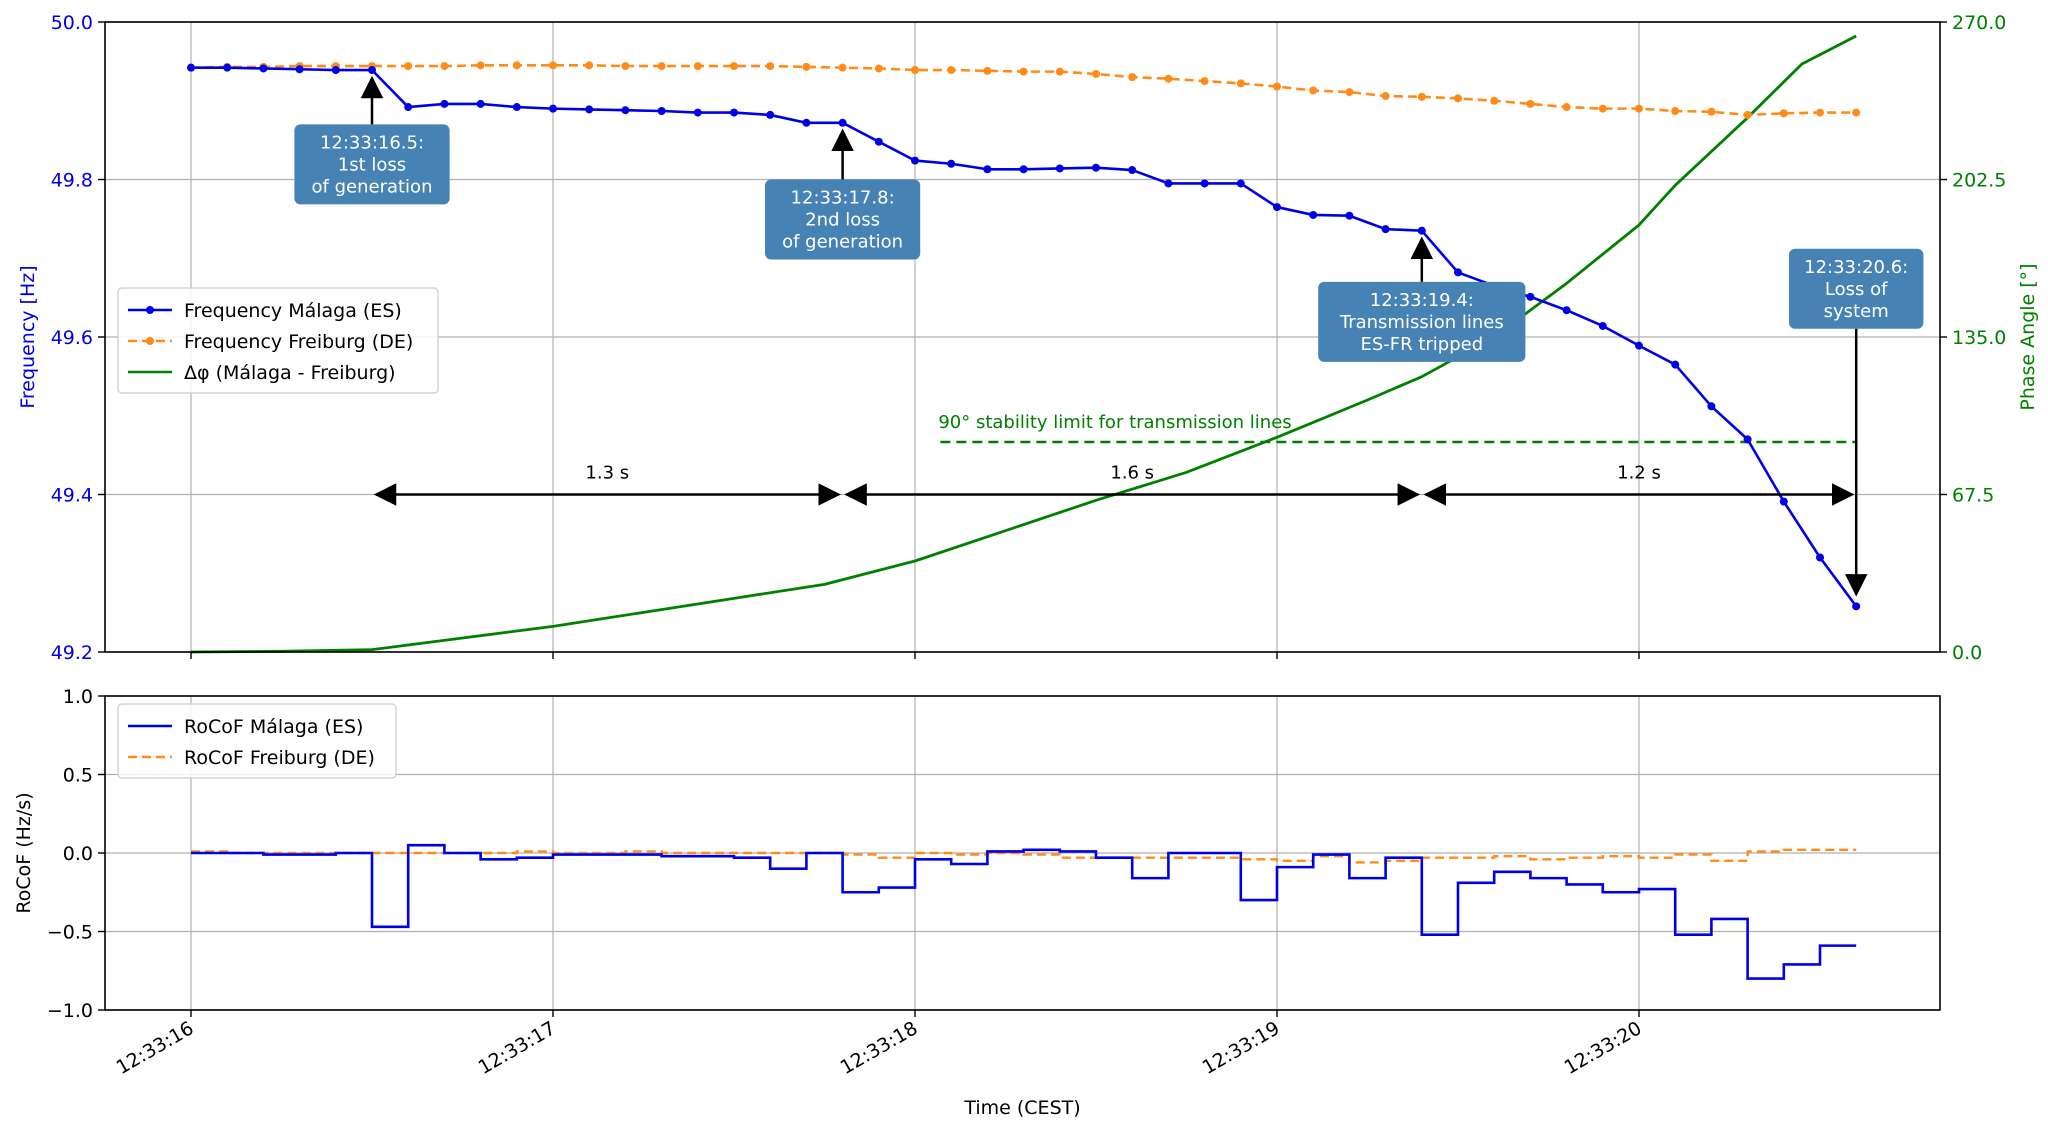  Describe the element at coordinates (1973, 496) in the screenshot. I see `right-y-tick-label: 67.5` at that location.